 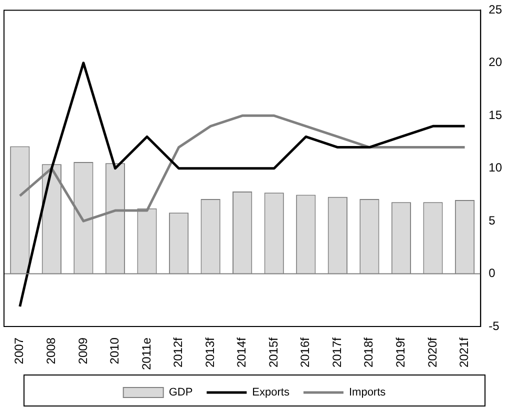 I want to click on x-tick-label: 2014f, so click(x=241, y=352).